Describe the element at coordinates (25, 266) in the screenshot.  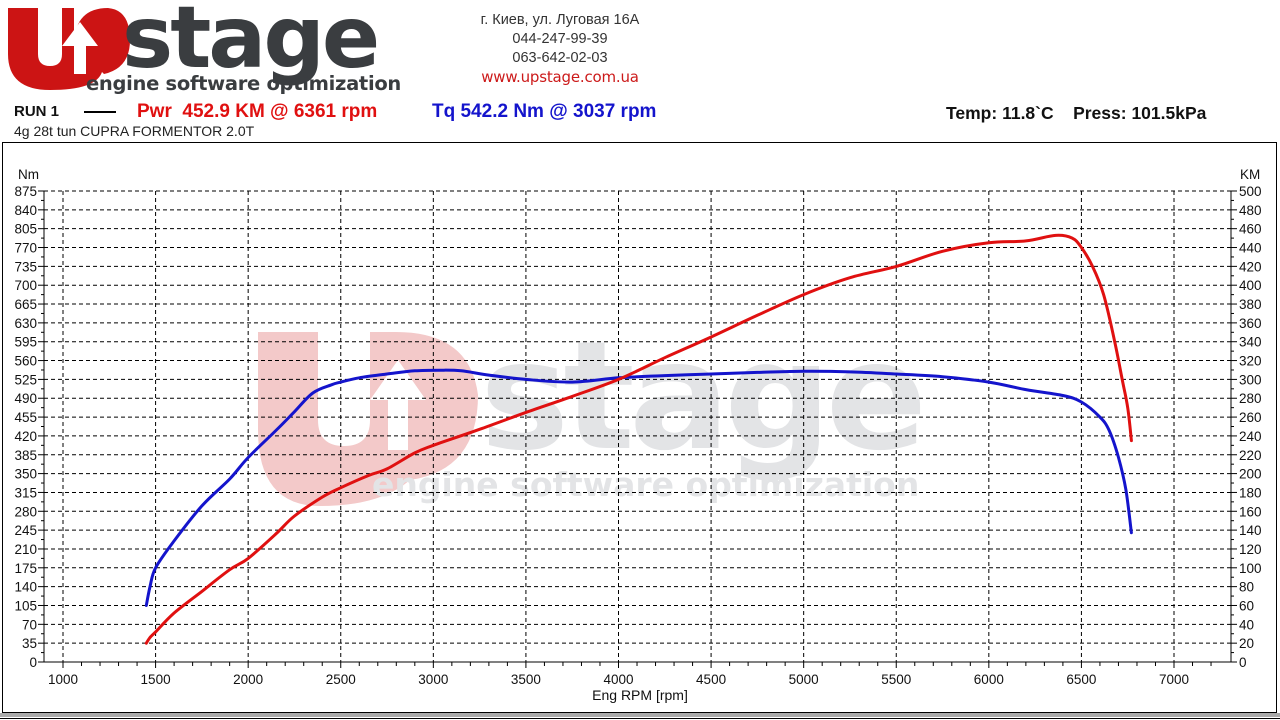
I see `svg-text: 735` at that location.